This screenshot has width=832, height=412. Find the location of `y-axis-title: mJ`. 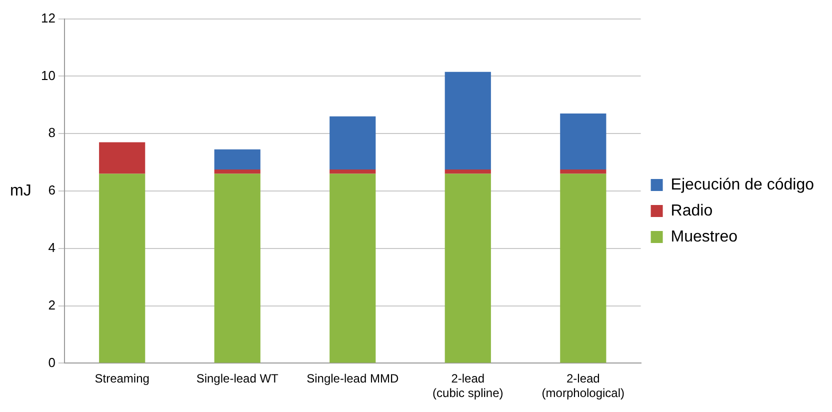

y-axis-title: mJ is located at coordinates (21, 191).